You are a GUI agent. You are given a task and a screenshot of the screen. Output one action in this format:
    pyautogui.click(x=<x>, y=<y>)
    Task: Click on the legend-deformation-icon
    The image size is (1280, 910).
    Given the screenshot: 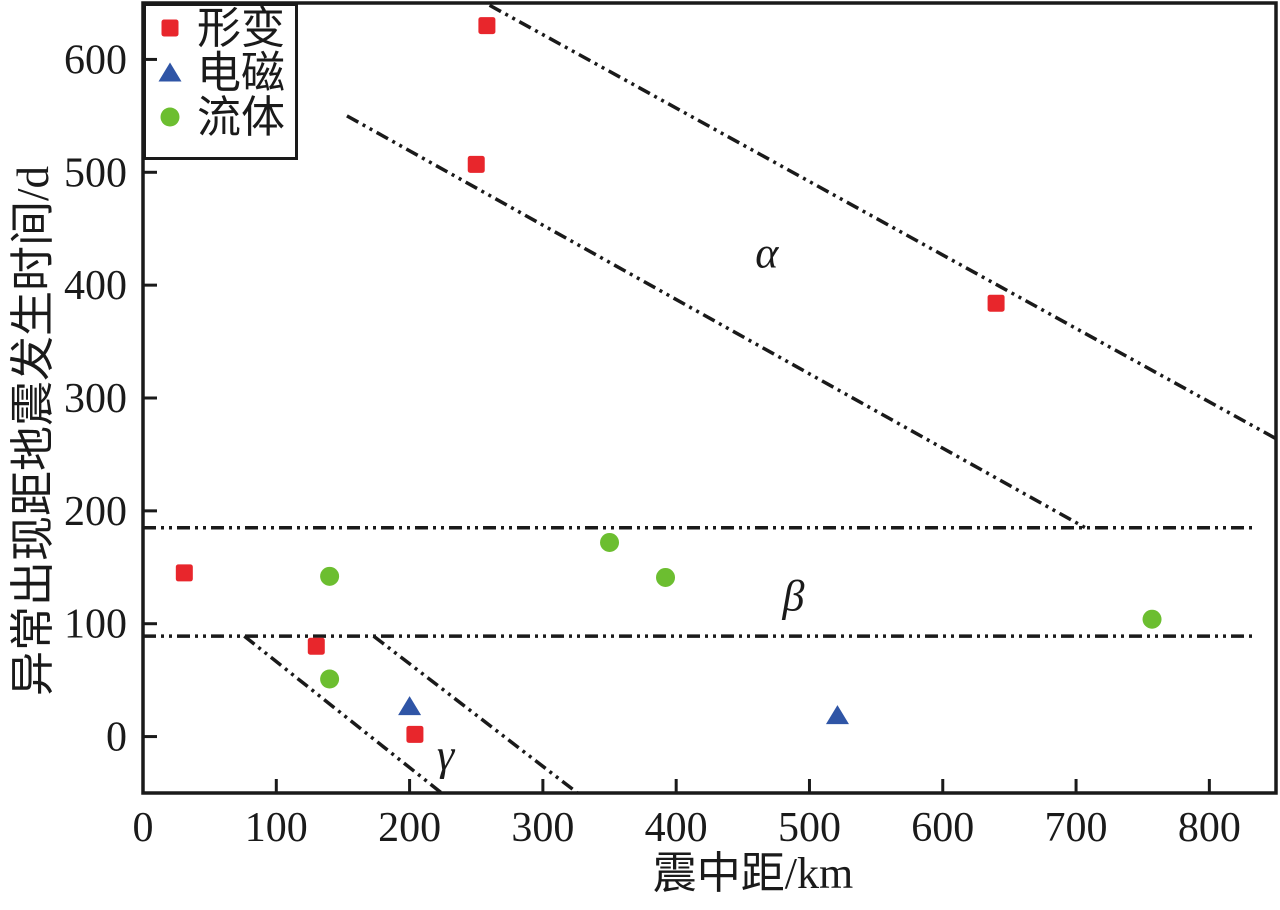 What is the action you would take?
    pyautogui.click(x=170, y=28)
    